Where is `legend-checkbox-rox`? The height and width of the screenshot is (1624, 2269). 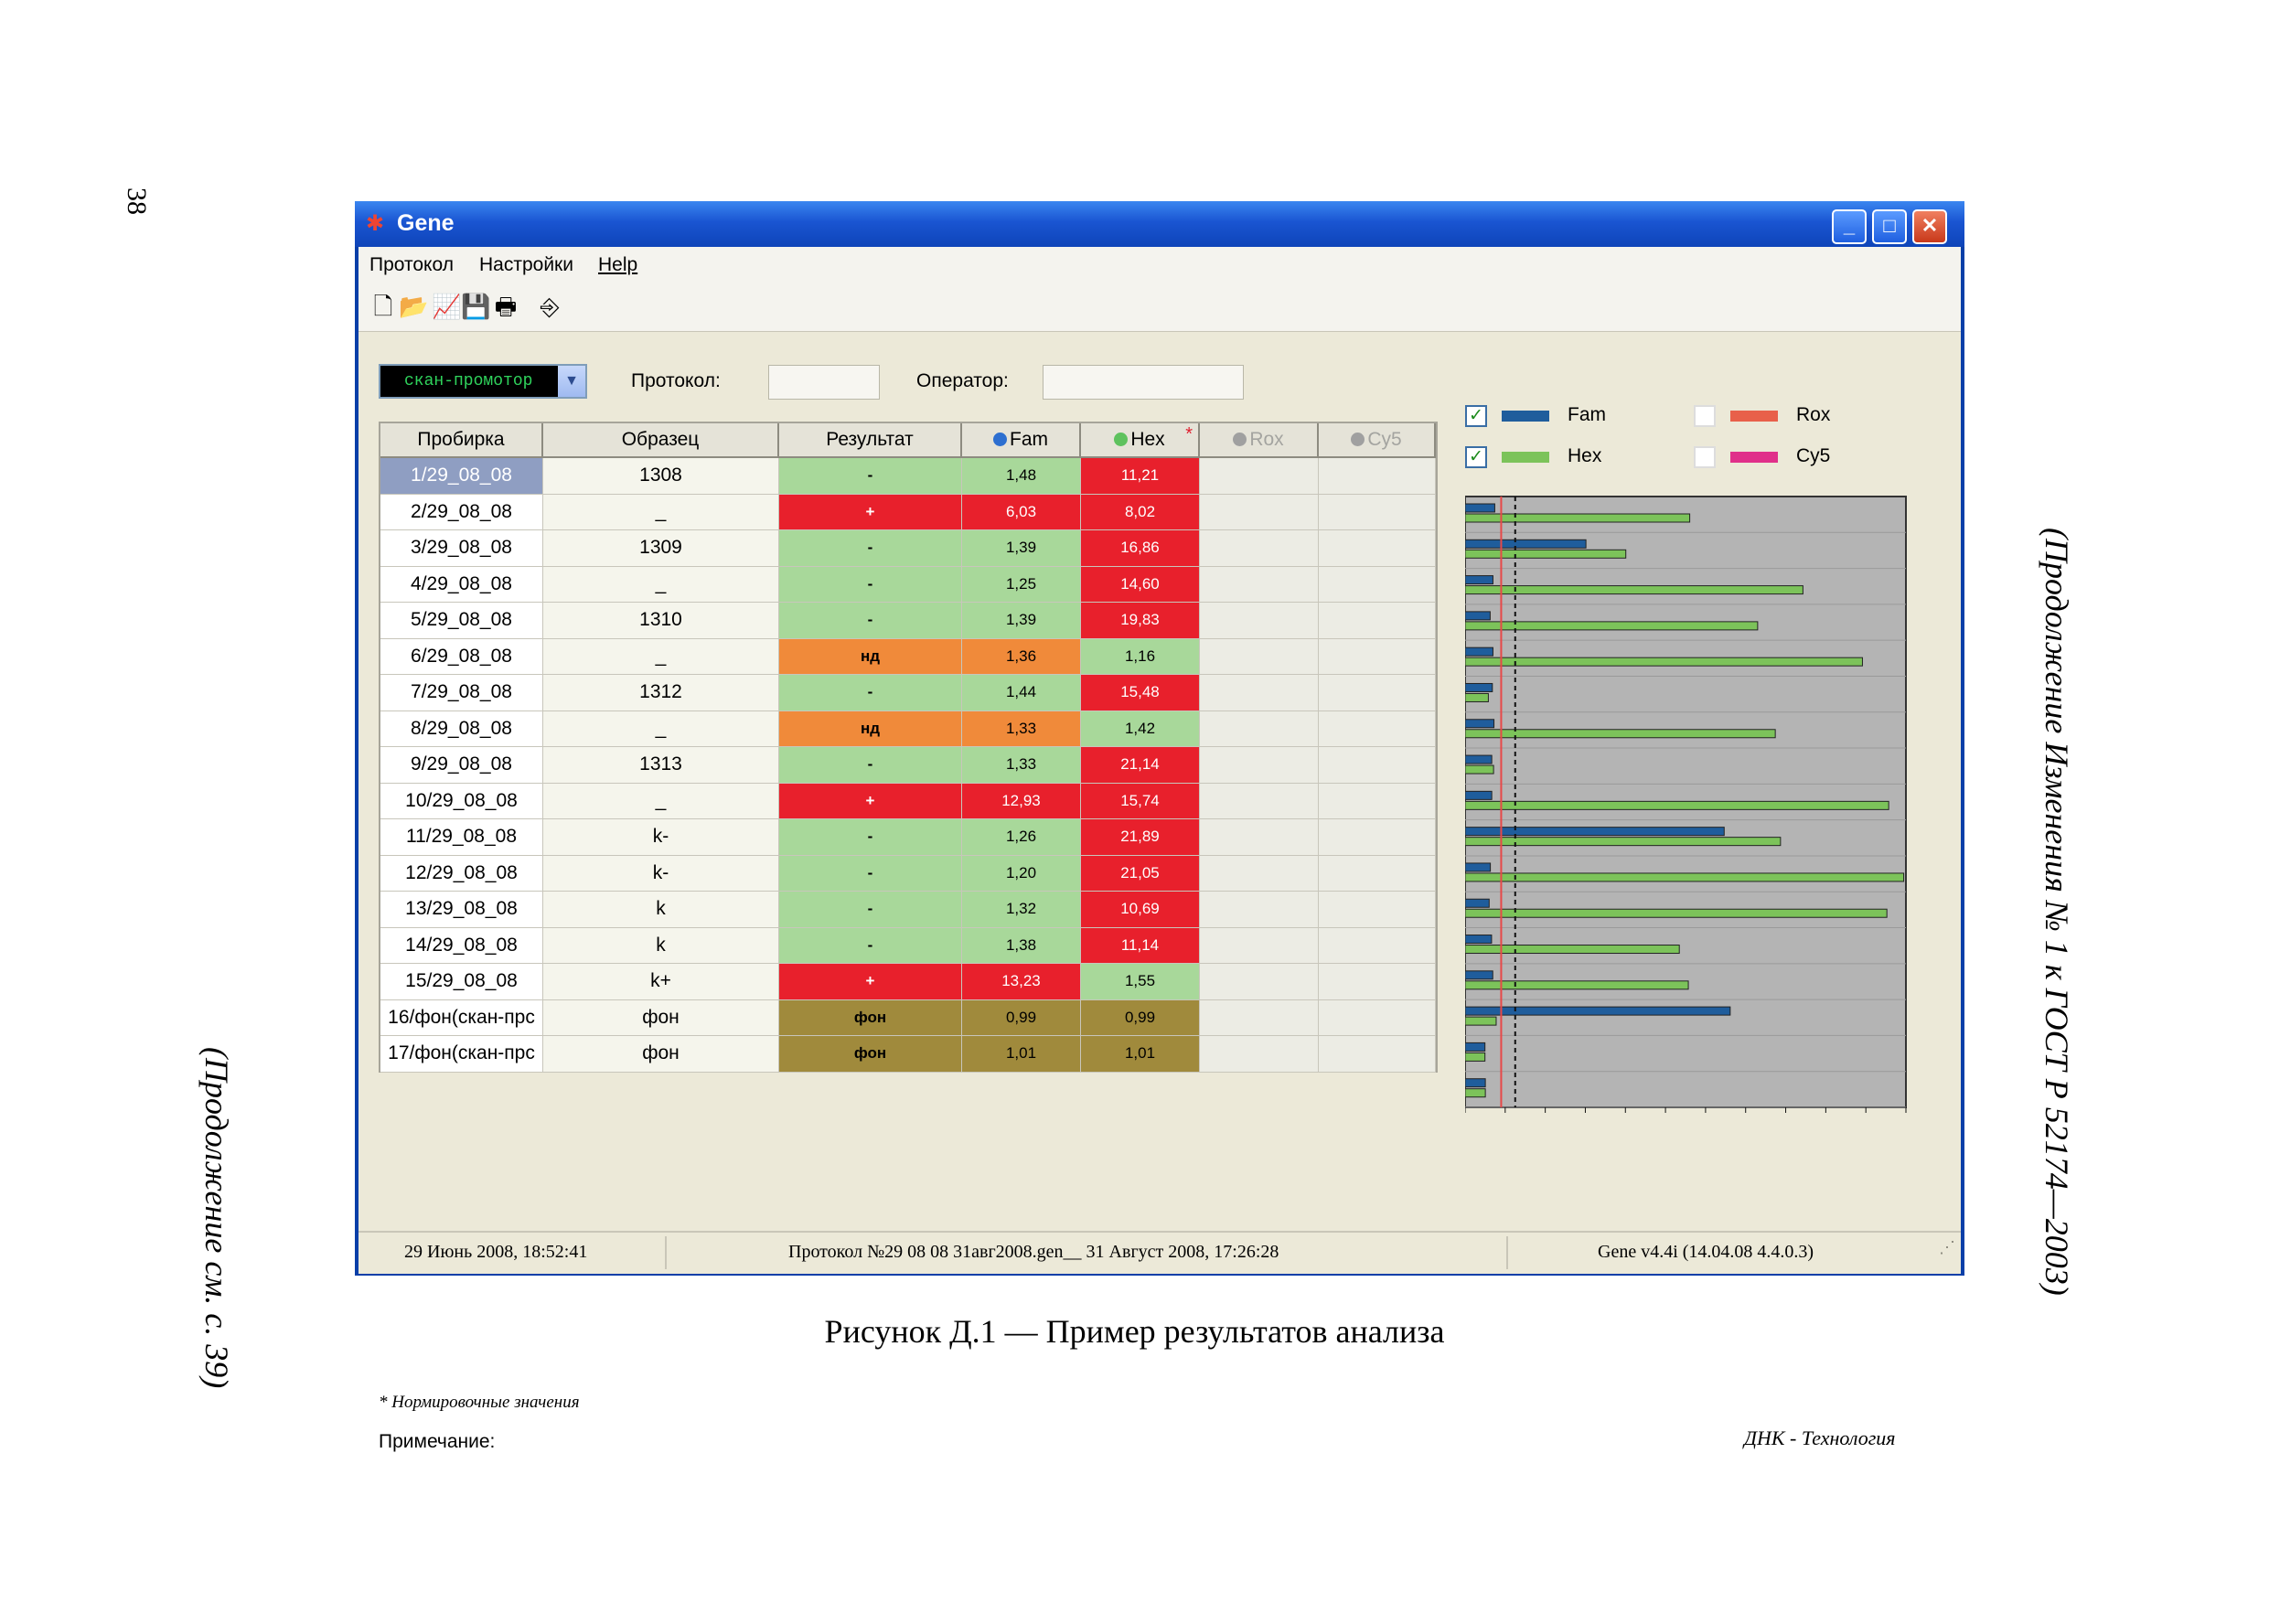 legend-checkbox-rox is located at coordinates (1705, 416).